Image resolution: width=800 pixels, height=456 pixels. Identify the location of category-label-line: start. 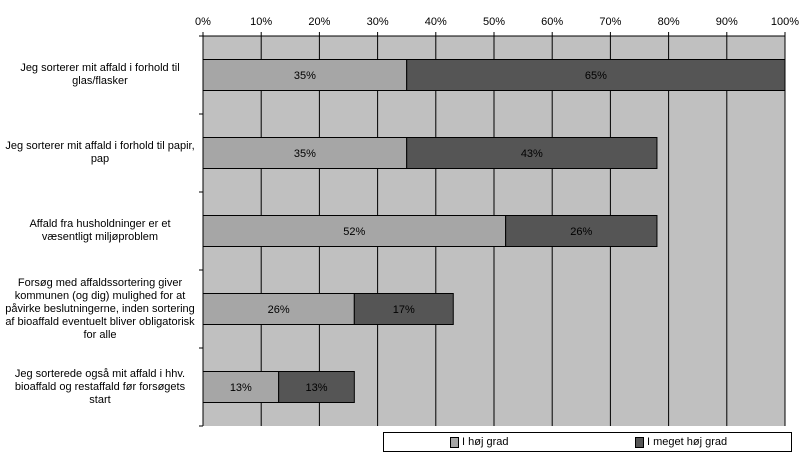
(100, 399).